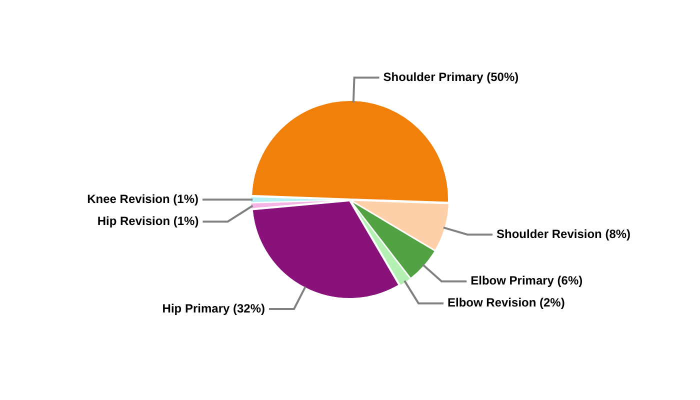 This screenshot has width=700, height=400. I want to click on slice-label: Elbow Primary (6%), so click(526, 281).